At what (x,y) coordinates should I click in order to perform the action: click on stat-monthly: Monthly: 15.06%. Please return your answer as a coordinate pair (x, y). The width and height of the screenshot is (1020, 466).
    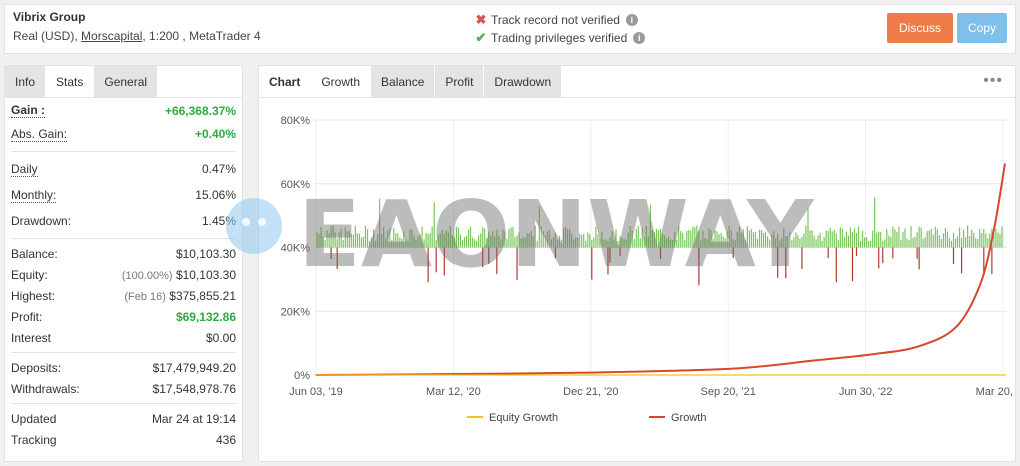
    Looking at the image, I should click on (123, 195).